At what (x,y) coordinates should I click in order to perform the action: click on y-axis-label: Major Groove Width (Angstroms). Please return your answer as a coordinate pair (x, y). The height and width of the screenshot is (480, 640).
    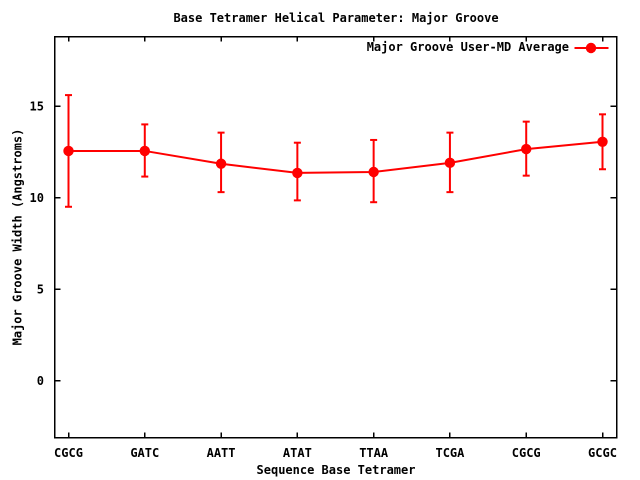
    Looking at the image, I should click on (17, 237).